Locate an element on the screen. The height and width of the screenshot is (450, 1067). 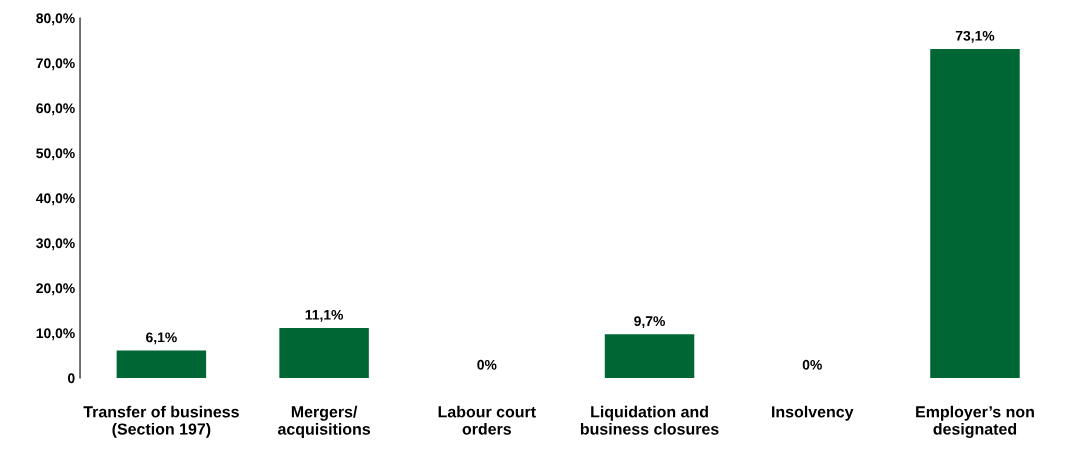
data-label: 9,7% is located at coordinates (649, 322).